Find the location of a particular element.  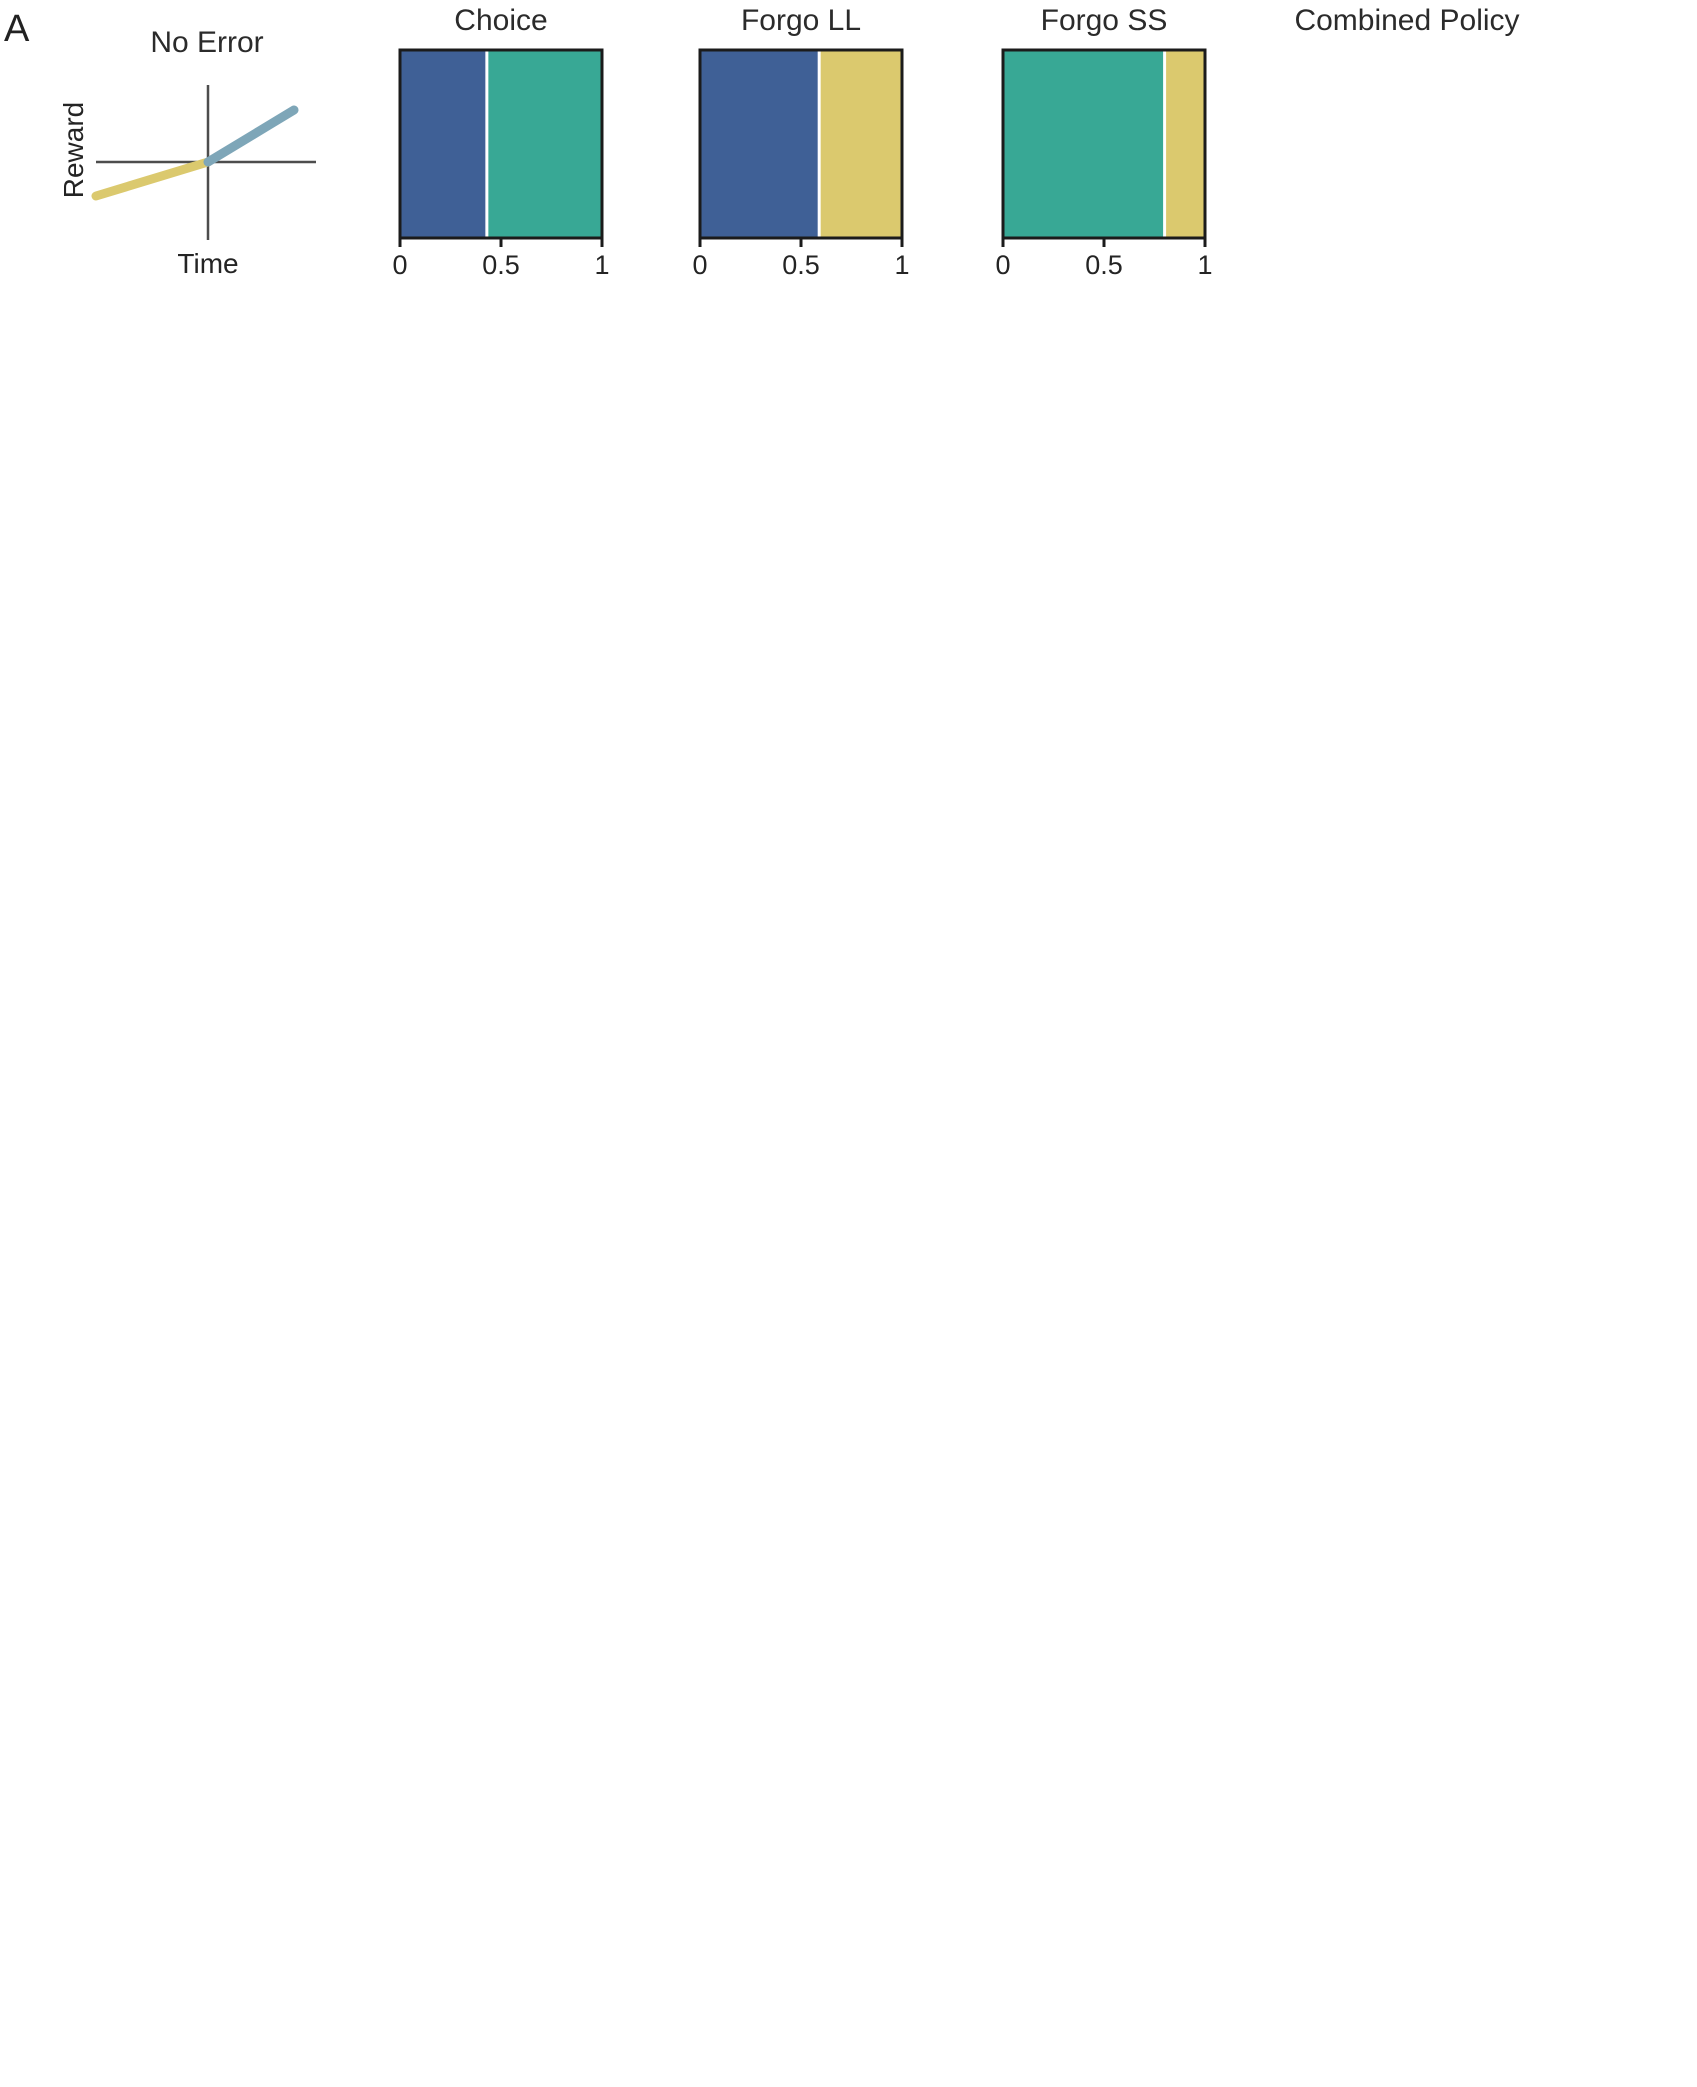

column-title-forgo-ll: Forgo LL is located at coordinates (801, 20).